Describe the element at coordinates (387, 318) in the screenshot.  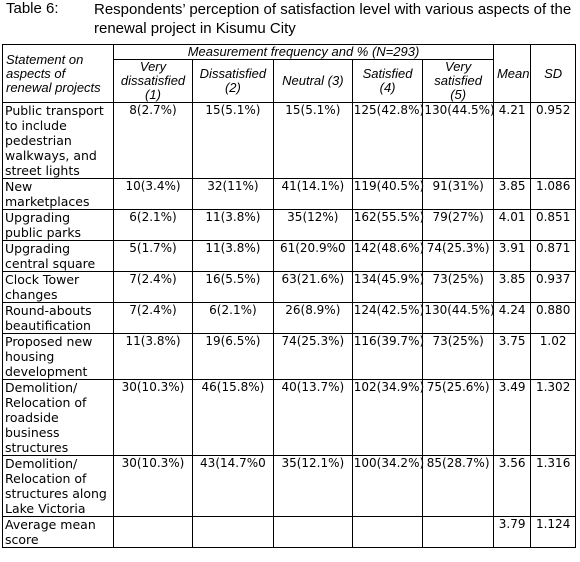
I see `value-cell: 124(42.5%)` at that location.